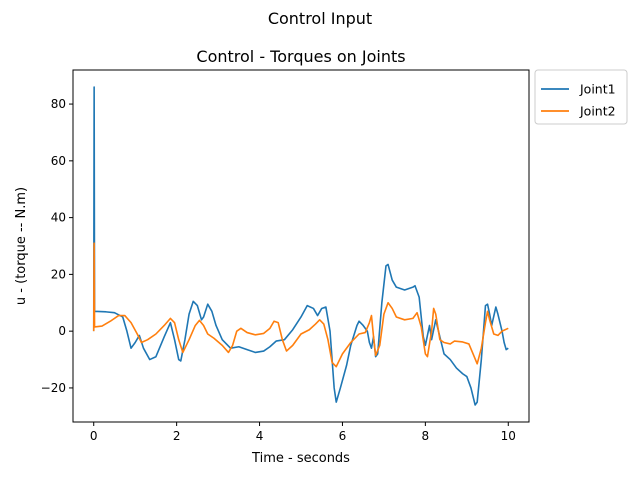 The width and height of the screenshot is (640, 480). I want to click on figure-suptitle: Control Input, so click(320, 18).